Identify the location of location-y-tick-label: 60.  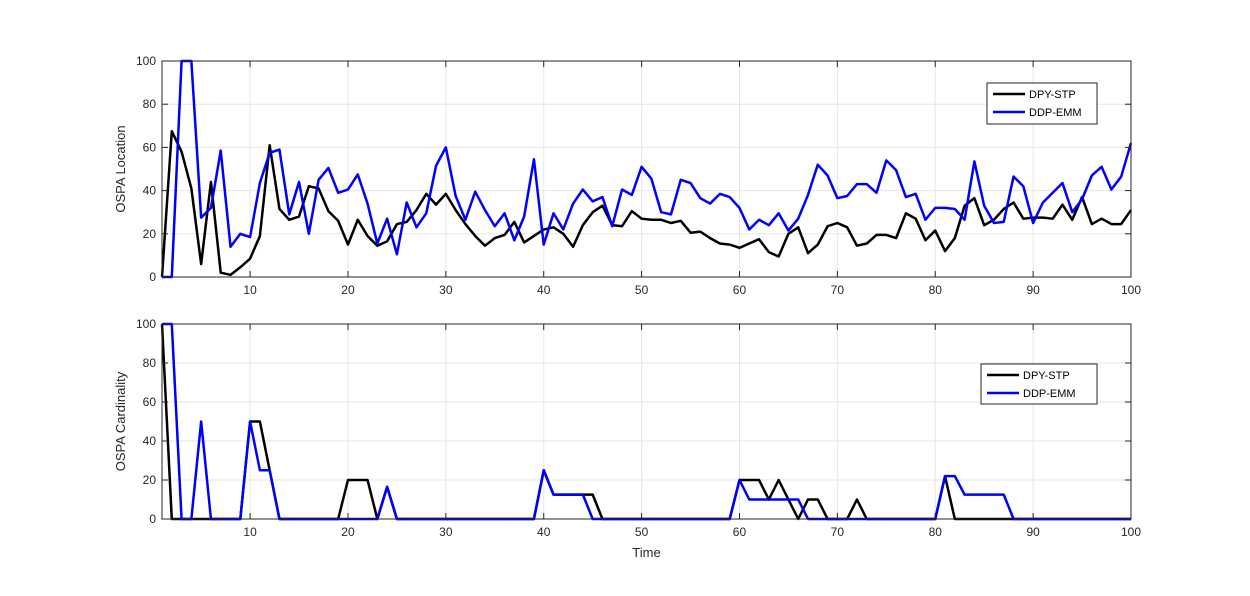
(150, 147).